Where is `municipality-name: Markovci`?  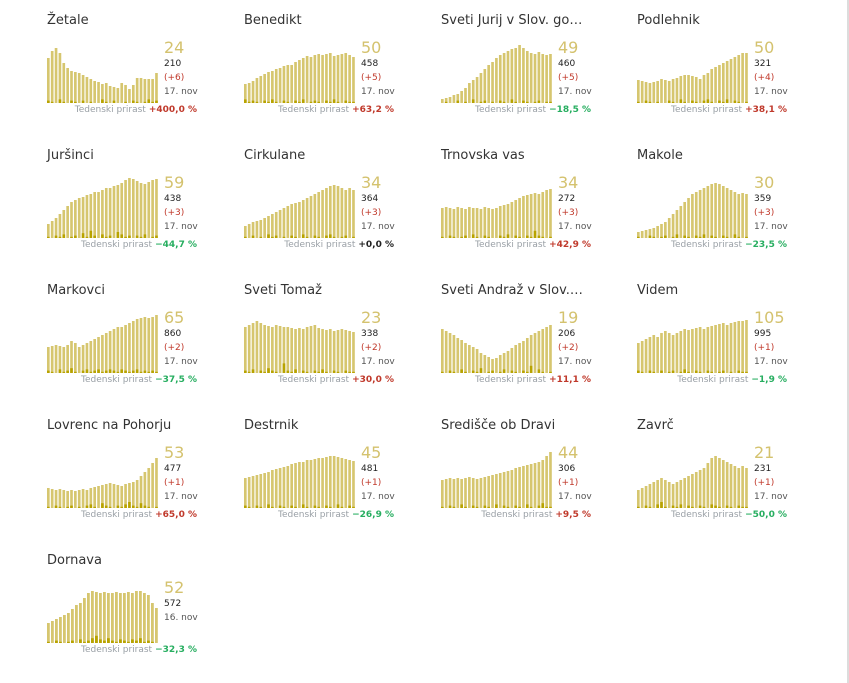 municipality-name: Markovci is located at coordinates (76, 290).